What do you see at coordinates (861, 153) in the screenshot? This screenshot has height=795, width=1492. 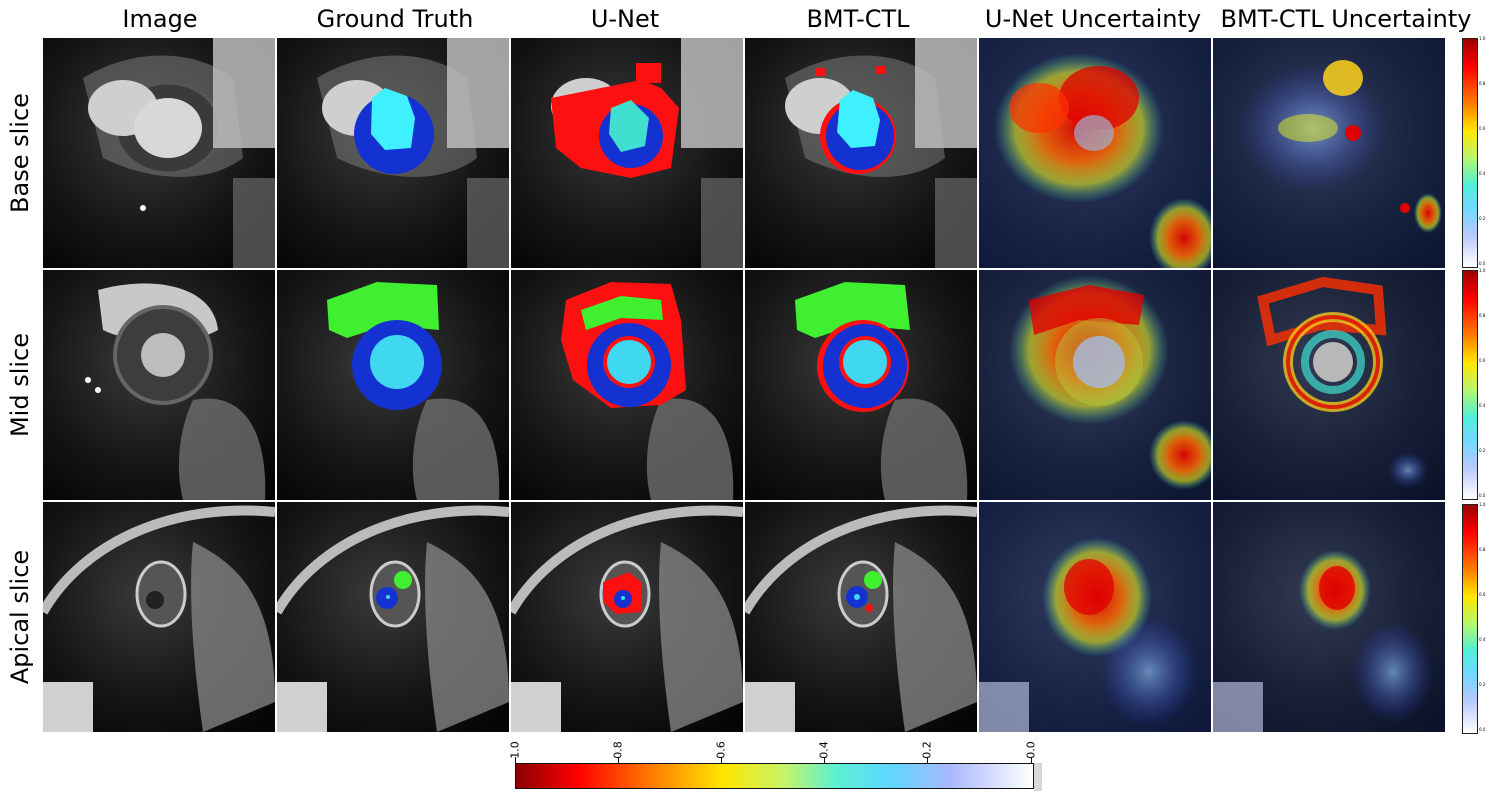 I see `panel-base-bmt-ctl` at bounding box center [861, 153].